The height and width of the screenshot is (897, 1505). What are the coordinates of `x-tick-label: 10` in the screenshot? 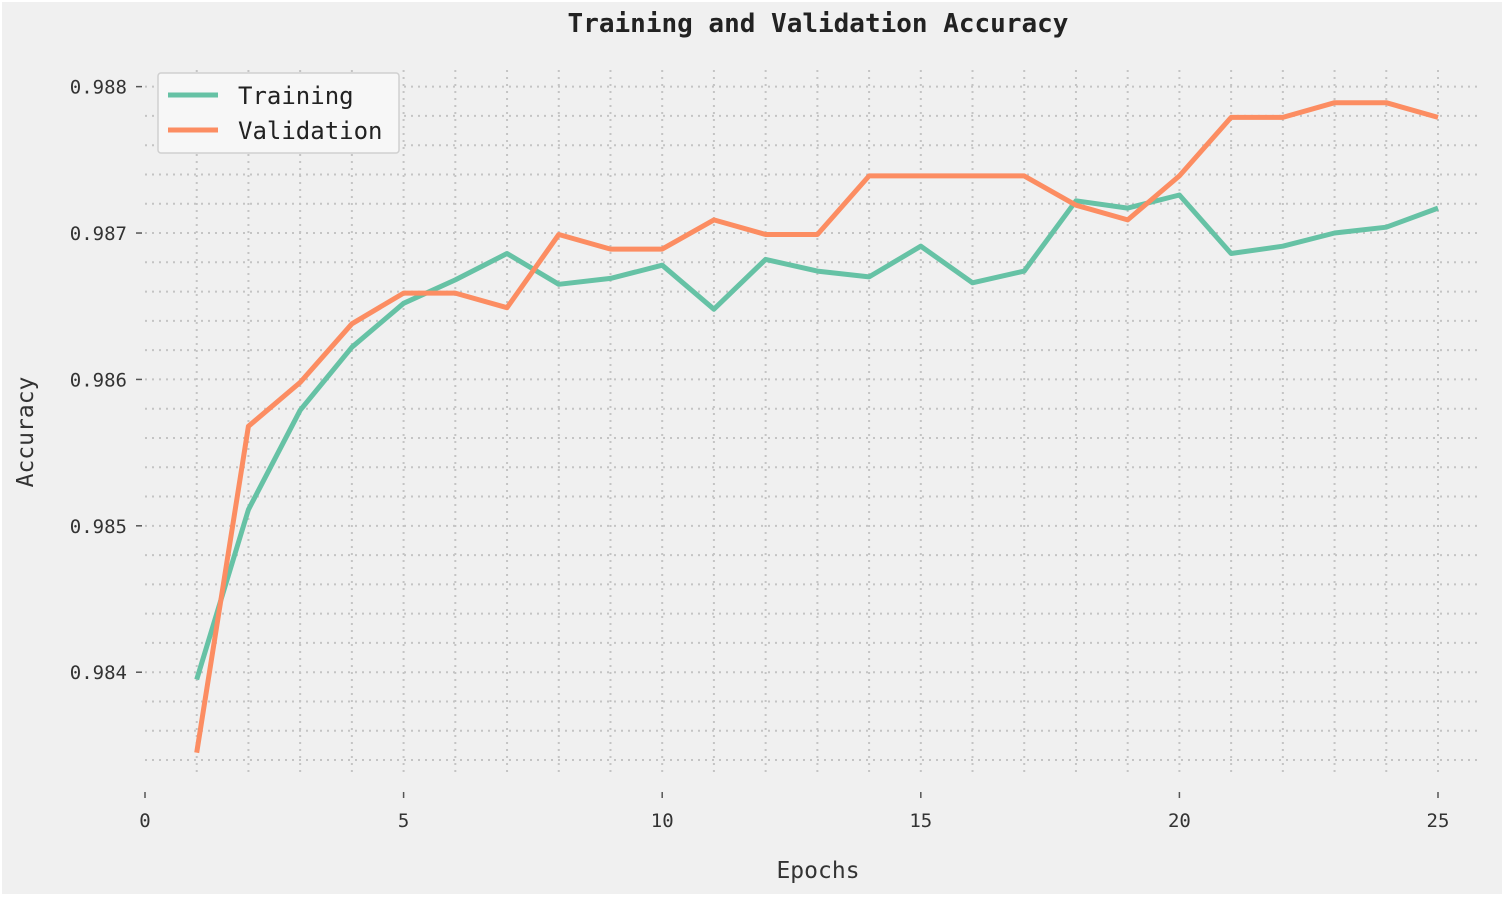 It's located at (662, 821).